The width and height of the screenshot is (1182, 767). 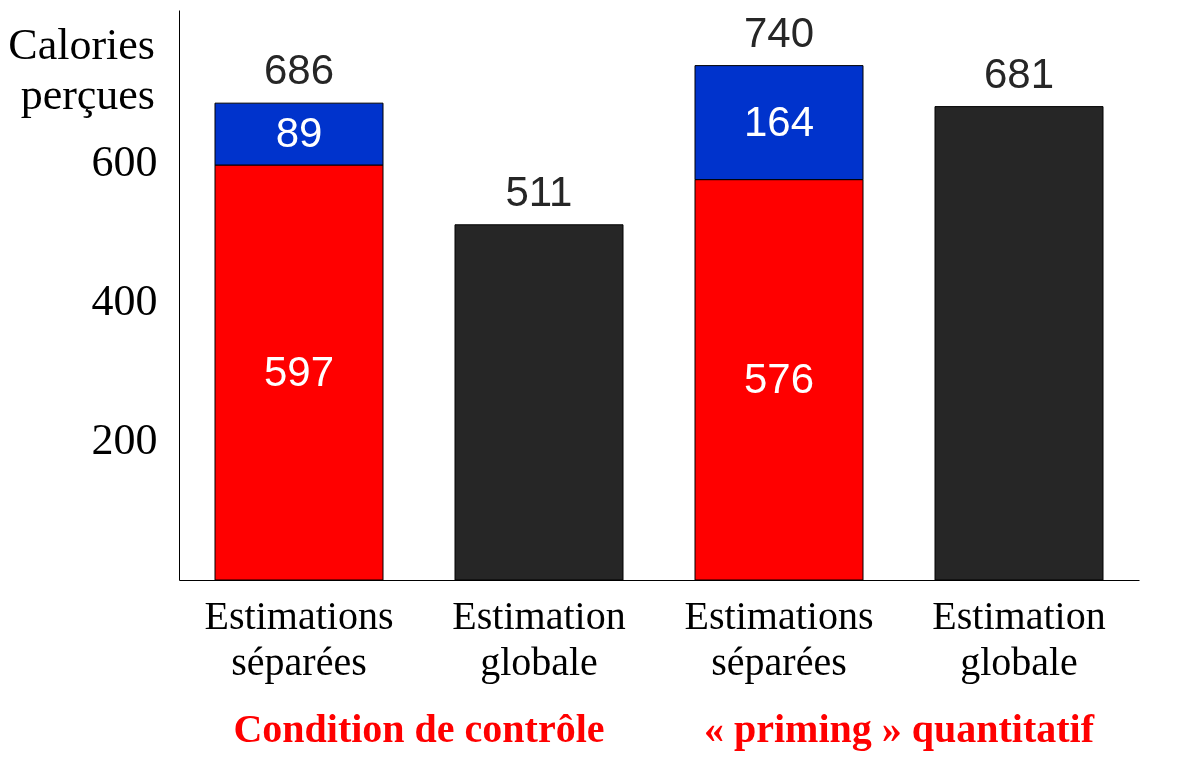 I want to click on data-label: 576, so click(x=779, y=378).